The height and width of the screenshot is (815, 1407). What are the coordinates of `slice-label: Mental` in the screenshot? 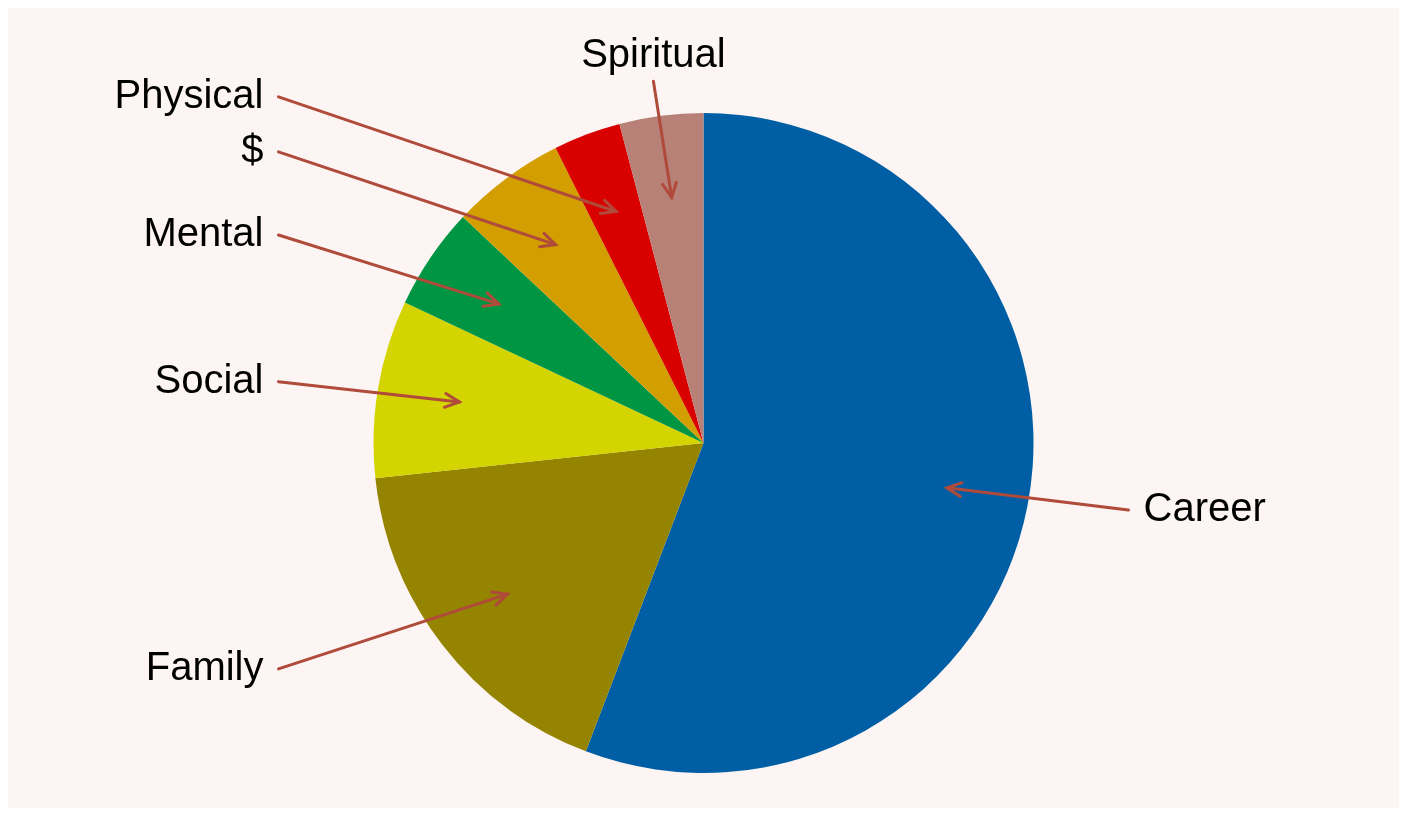 It's located at (203, 232).